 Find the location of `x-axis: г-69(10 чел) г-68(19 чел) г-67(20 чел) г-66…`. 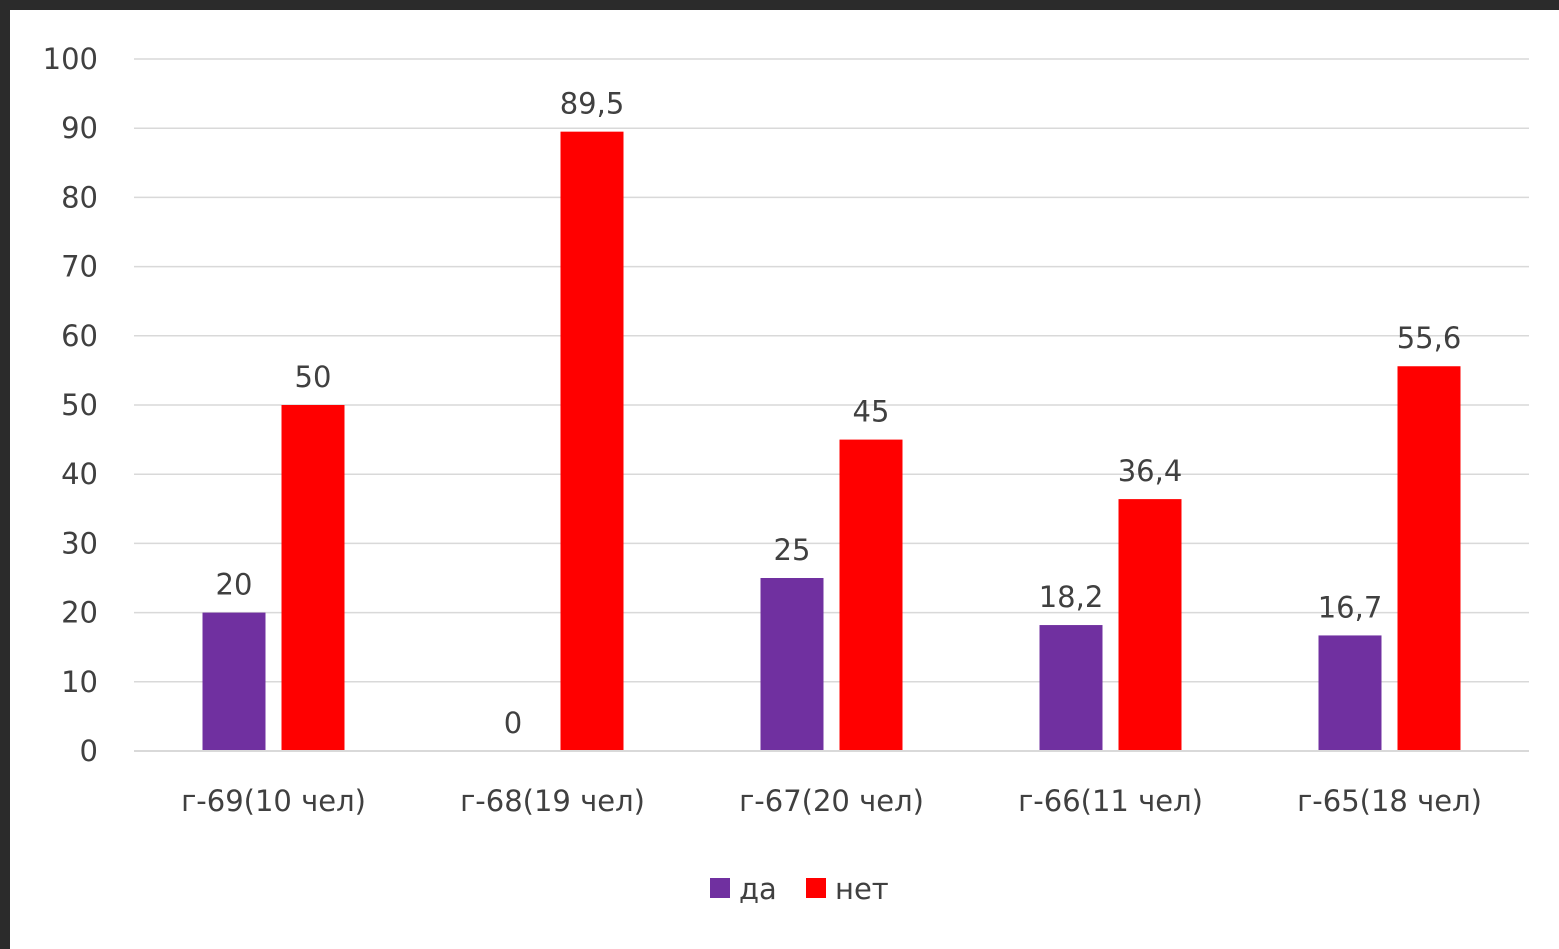

x-axis: г-69(10 чел) г-68(19 чел) г-67(20 чел) г-66… is located at coordinates (831, 784).